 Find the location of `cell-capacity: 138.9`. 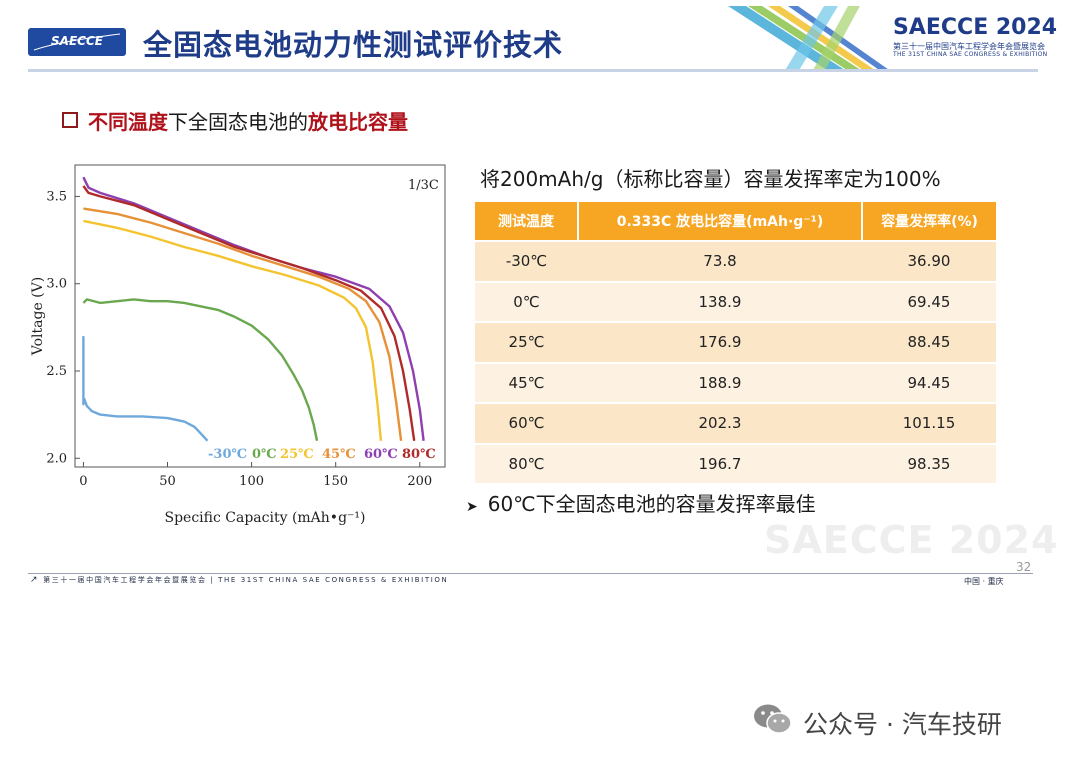

cell-capacity: 138.9 is located at coordinates (720, 301).